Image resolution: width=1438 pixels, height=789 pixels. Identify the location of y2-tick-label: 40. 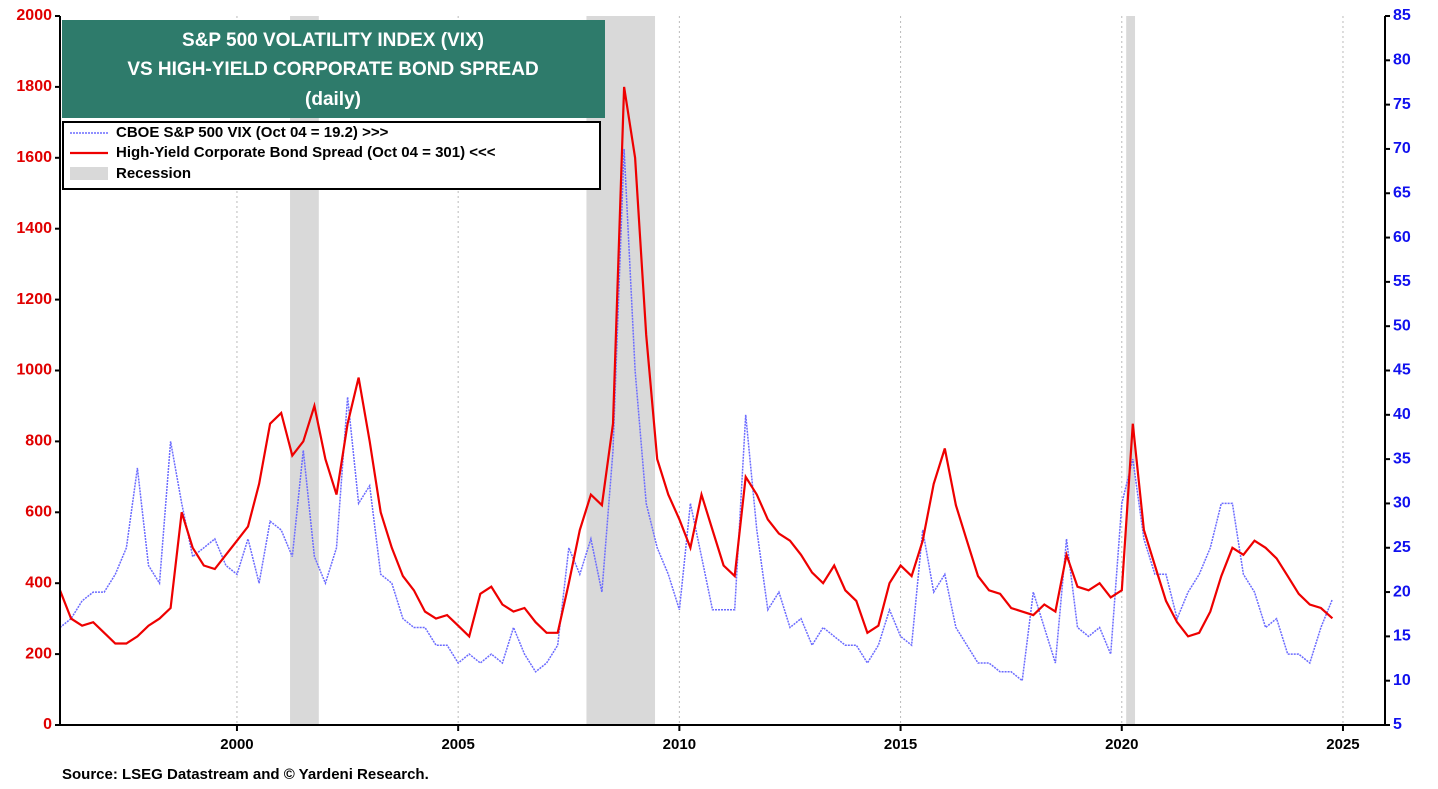
(1402, 414).